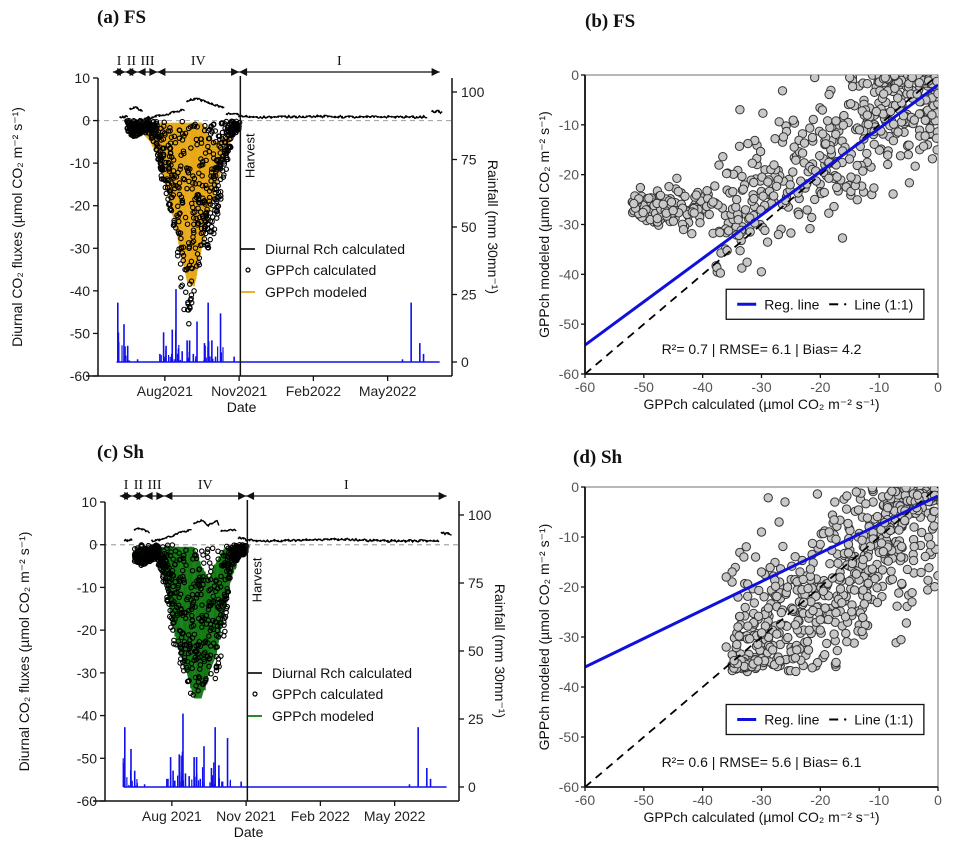  What do you see at coordinates (388, 391) in the screenshot?
I see `x-tick-label: May2022` at bounding box center [388, 391].